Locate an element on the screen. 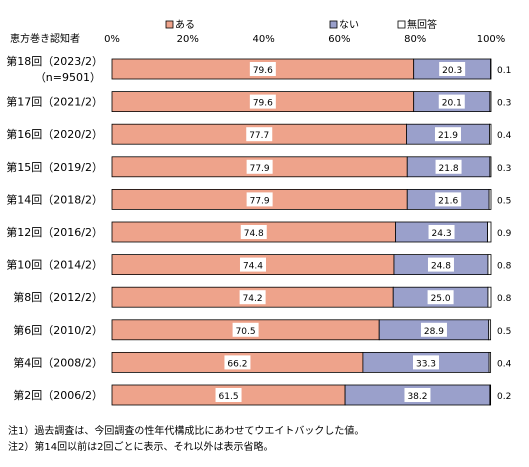 This screenshot has width=529, height=467. category-sublabel: （n=9501） is located at coordinates (68, 77).